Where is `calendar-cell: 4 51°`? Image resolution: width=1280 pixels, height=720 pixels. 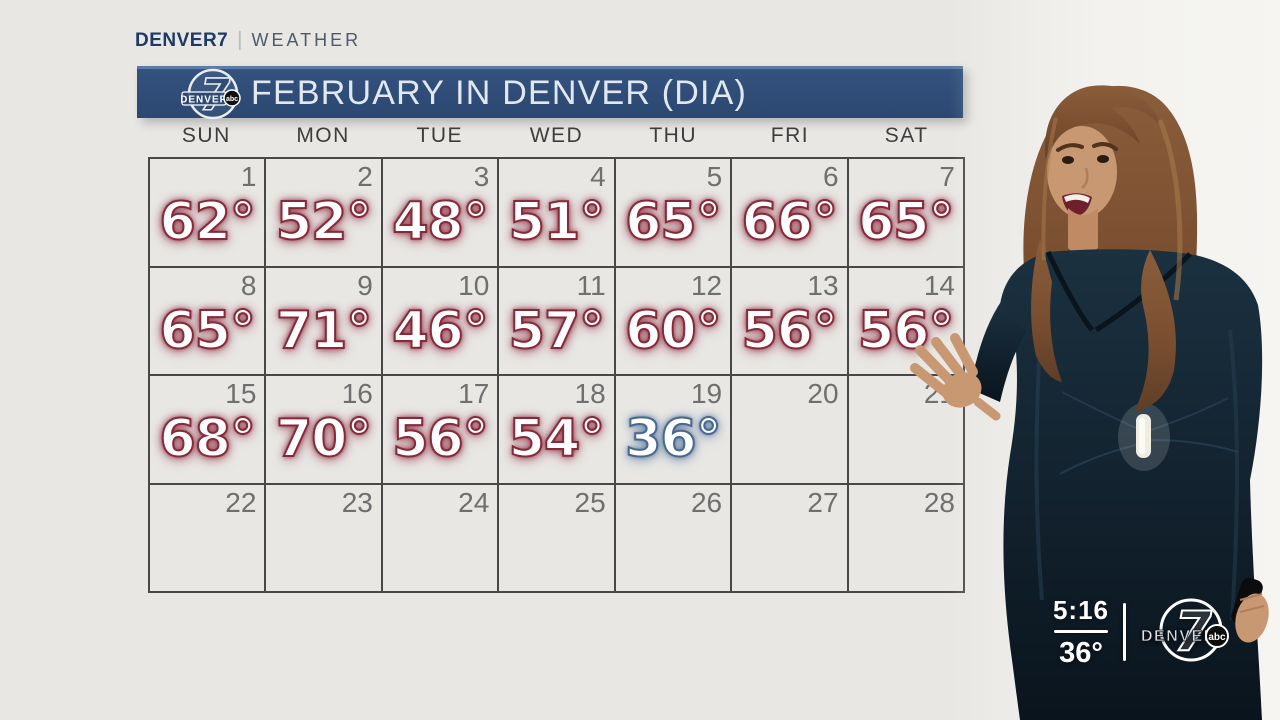
calendar-cell: 4 51° is located at coordinates (556, 212).